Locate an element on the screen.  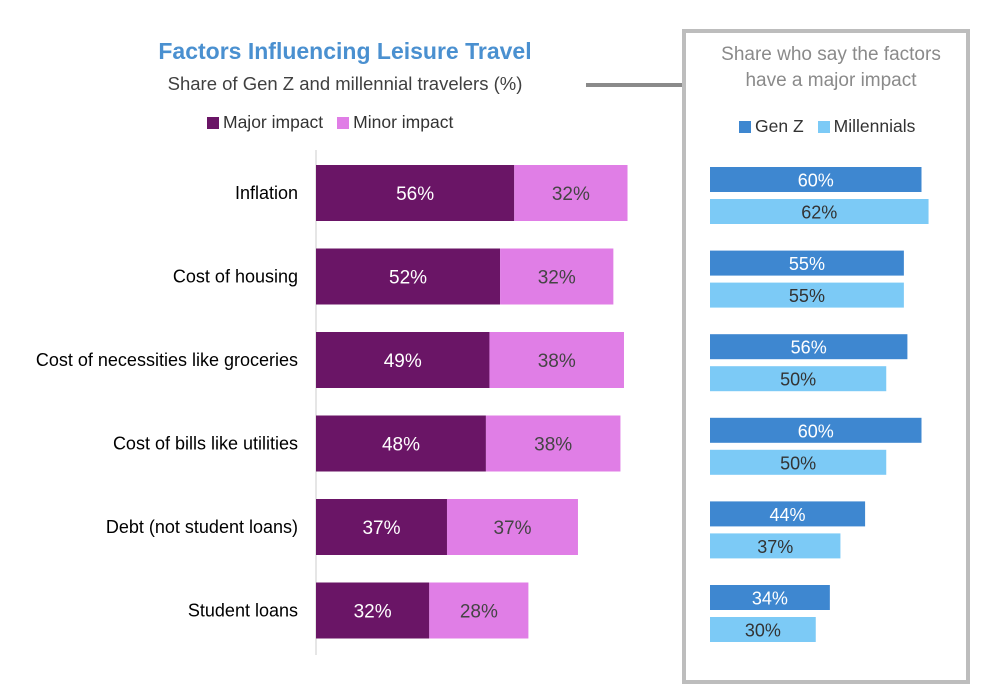
side-title-line-1: Share who say the factors is located at coordinates (831, 54).